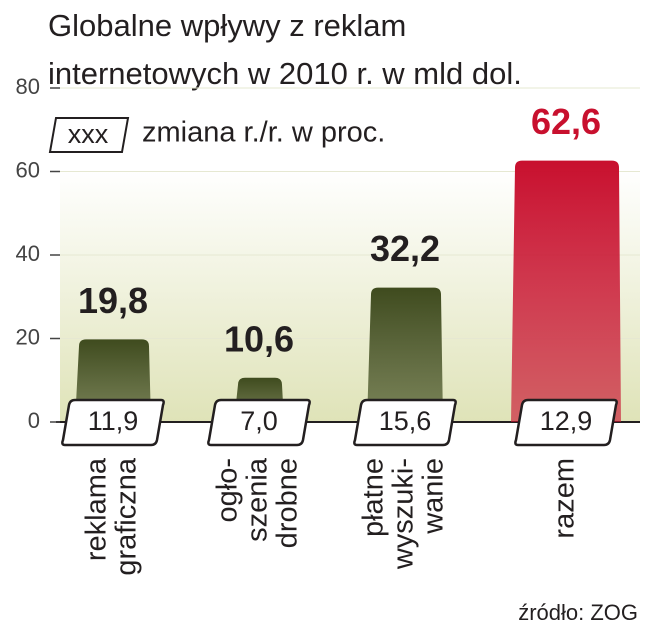 Image resolution: width=645 pixels, height=640 pixels. I want to click on y-tick-label: 80, so click(28, 86).